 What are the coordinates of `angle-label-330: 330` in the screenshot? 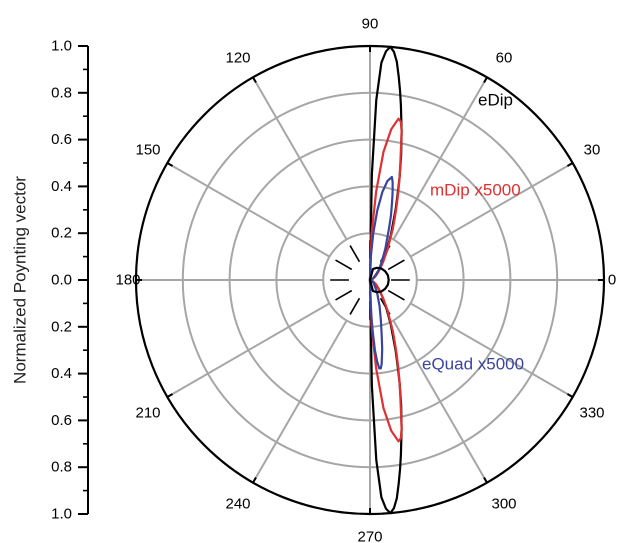 It's located at (591, 413).